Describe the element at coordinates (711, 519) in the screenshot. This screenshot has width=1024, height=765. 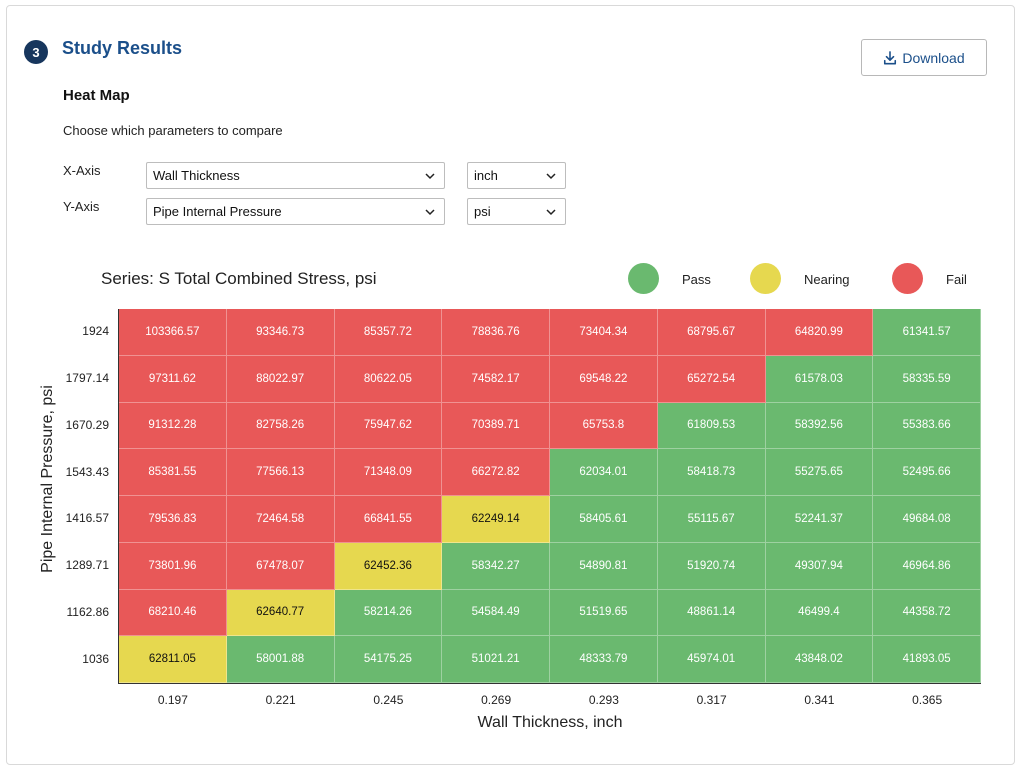
I see `heatmap-cell: 55115.67` at that location.